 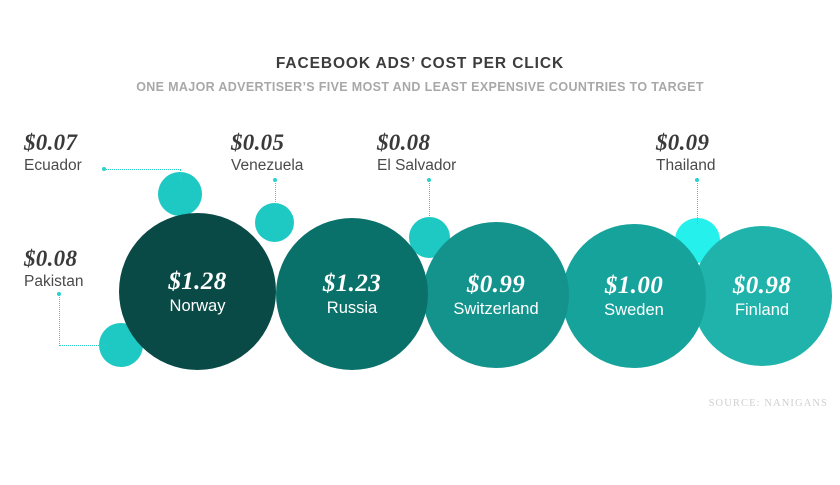 I want to click on bubble-value: $0.99, so click(x=496, y=284).